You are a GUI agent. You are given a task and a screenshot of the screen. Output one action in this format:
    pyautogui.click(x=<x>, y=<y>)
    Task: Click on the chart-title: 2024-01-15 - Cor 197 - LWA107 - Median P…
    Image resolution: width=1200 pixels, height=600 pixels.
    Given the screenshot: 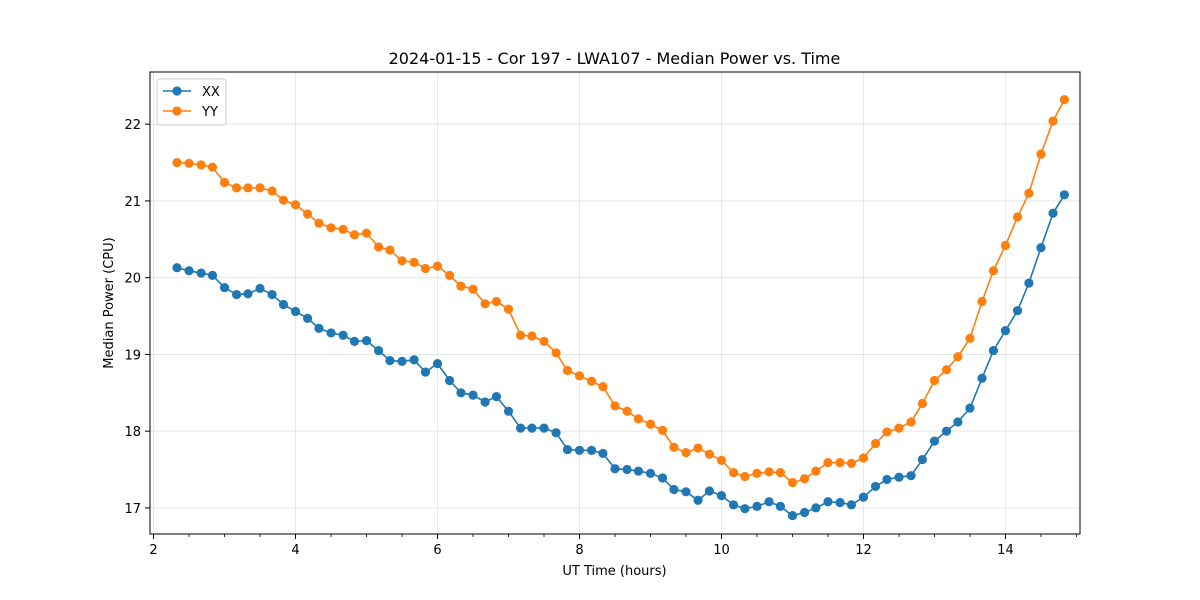 What is the action you would take?
    pyautogui.click(x=615, y=58)
    